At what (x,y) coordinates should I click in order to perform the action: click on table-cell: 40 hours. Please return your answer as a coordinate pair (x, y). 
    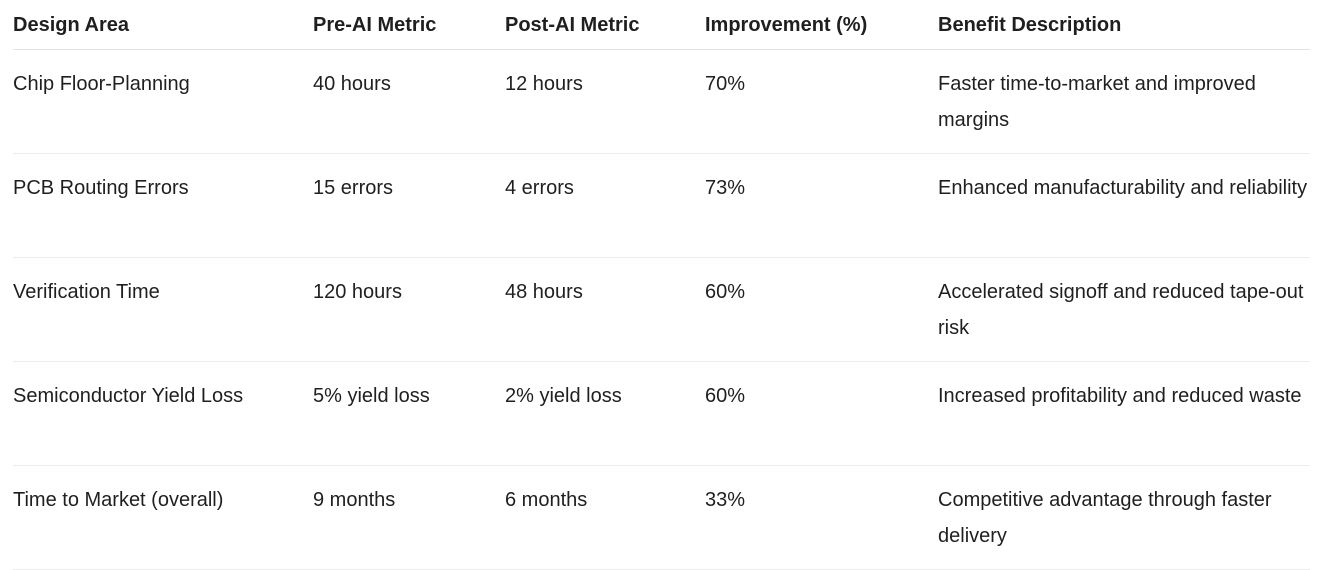
    Looking at the image, I should click on (409, 101).